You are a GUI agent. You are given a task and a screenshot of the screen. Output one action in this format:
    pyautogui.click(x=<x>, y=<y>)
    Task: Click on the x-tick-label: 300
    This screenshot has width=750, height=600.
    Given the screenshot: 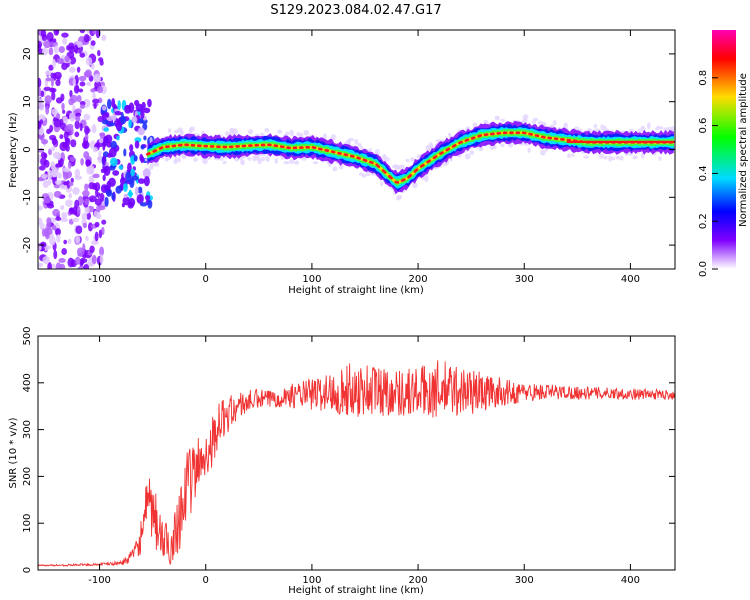 What is the action you would take?
    pyautogui.click(x=524, y=580)
    